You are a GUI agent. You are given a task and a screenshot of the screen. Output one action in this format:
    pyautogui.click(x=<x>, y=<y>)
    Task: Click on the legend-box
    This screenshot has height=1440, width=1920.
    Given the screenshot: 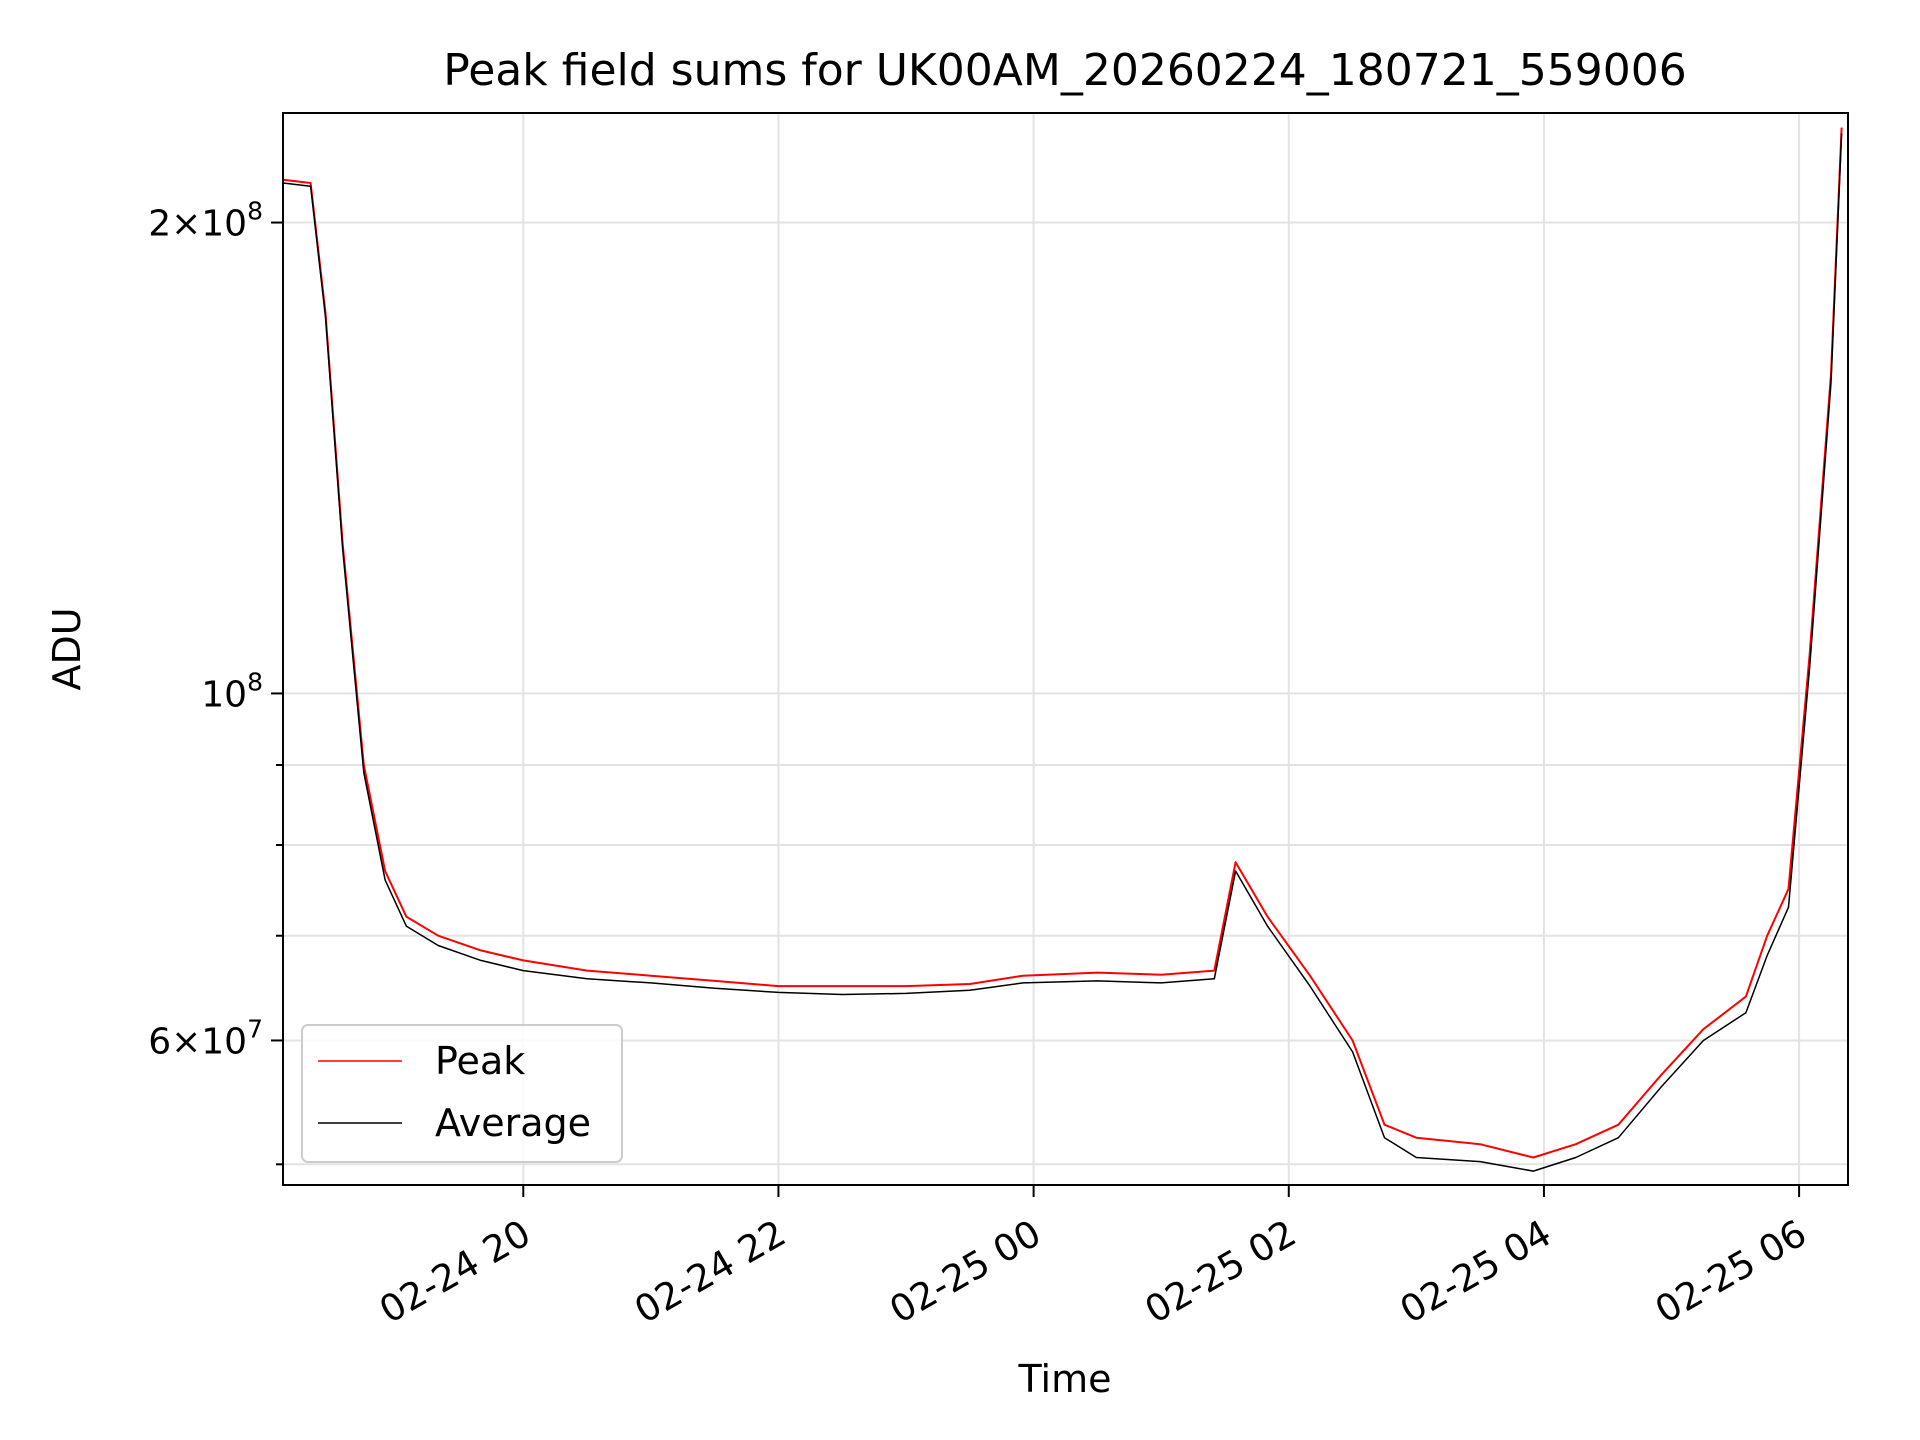 What is the action you would take?
    pyautogui.click(x=462, y=1093)
    